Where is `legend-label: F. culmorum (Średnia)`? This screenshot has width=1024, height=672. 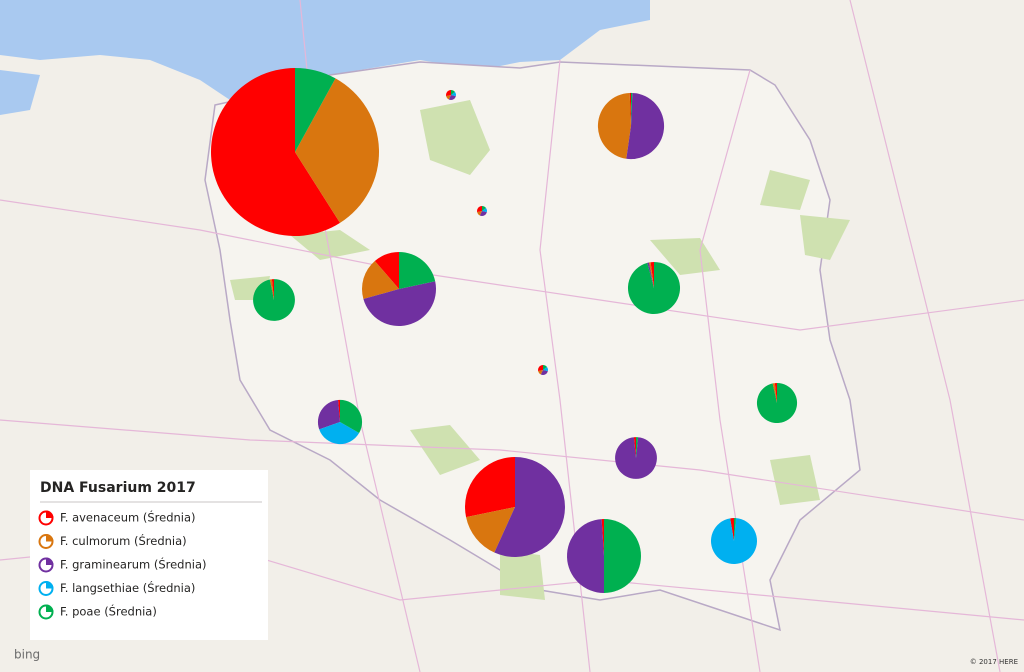 legend-label: F. culmorum (Średnia) is located at coordinates (123, 540).